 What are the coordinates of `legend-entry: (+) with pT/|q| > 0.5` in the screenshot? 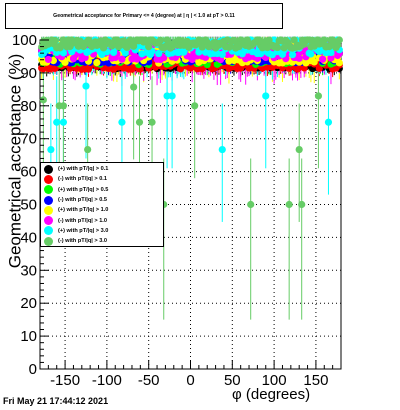 It's located at (102, 190).